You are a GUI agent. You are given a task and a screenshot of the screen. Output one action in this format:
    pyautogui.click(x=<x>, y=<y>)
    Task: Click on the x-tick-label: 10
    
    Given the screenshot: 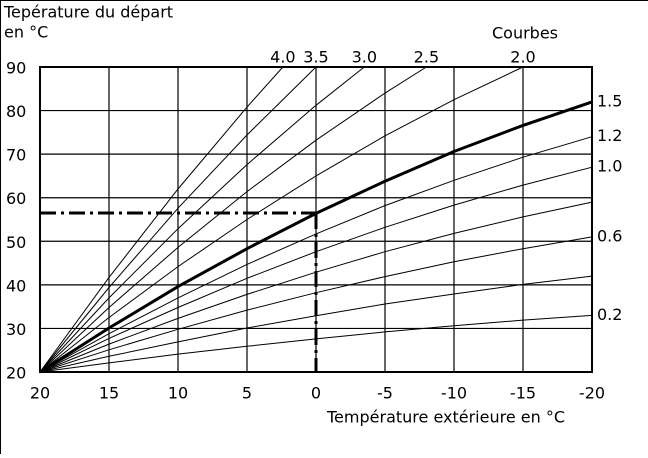 What is the action you would take?
    pyautogui.click(x=178, y=393)
    